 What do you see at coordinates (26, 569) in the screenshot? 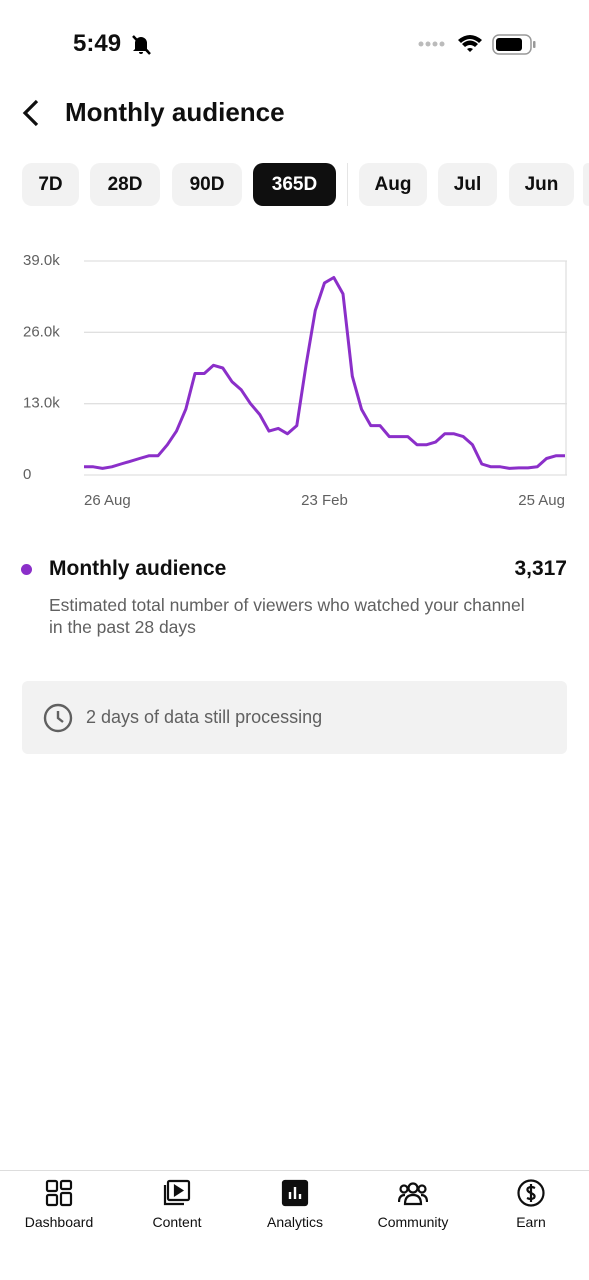
I see `legend-dot` at bounding box center [26, 569].